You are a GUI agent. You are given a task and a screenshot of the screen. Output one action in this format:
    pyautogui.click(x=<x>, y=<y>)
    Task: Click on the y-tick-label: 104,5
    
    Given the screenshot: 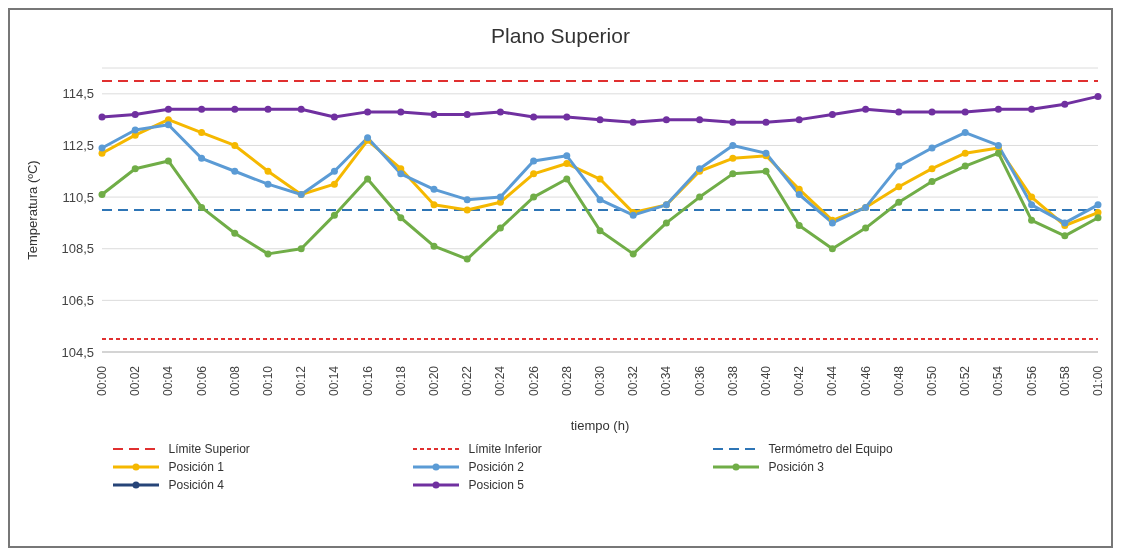 What is the action you would take?
    pyautogui.click(x=77, y=352)
    